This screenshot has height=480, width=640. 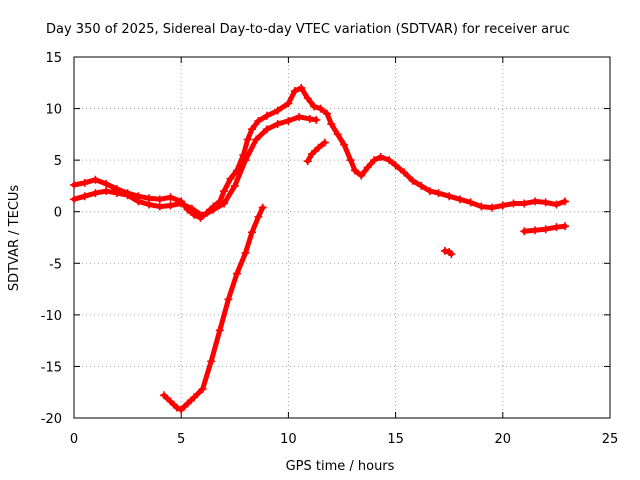 What do you see at coordinates (14, 238) in the screenshot?
I see `y-axis-label: SDTVAR / TECUs` at bounding box center [14, 238].